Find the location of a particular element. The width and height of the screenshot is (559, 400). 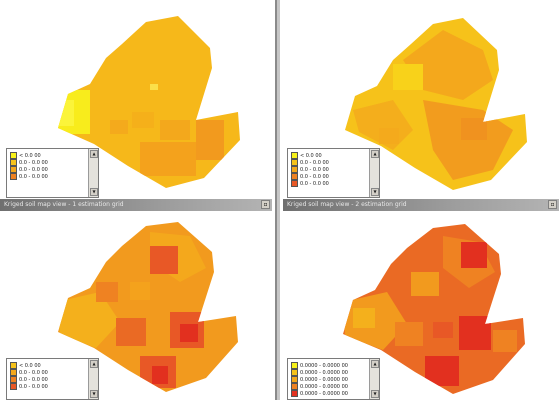

field-map-bottom-right is located at coordinates (434, 309).